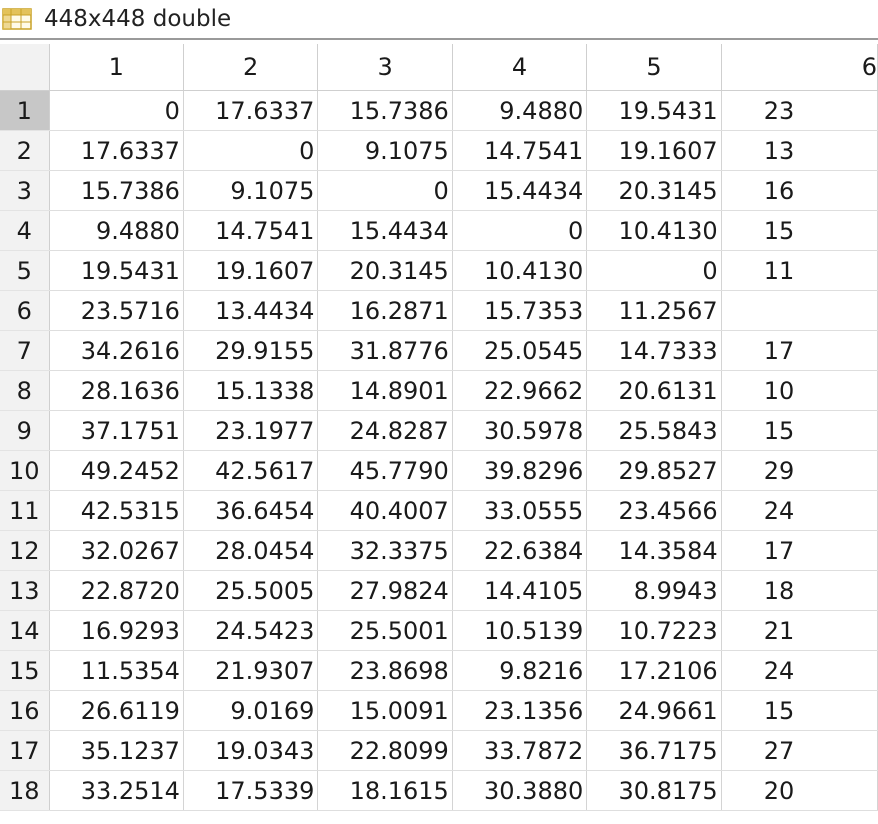 This screenshot has width=878, height=824. I want to click on table-cell: 42.5315, so click(116, 510).